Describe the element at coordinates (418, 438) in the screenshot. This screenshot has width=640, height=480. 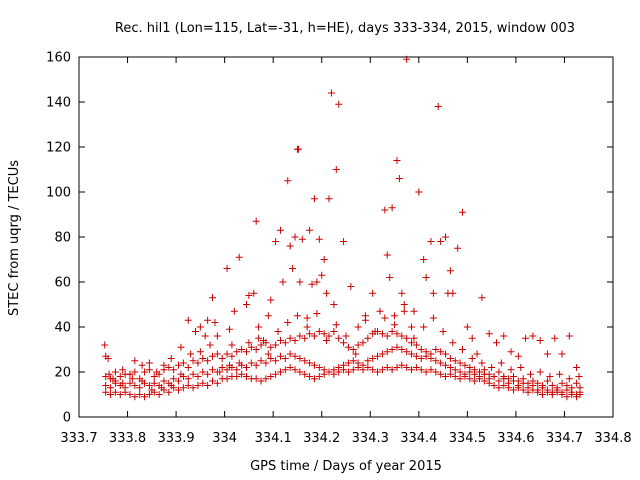
I see `x-tick-label: 334.4` at that location.